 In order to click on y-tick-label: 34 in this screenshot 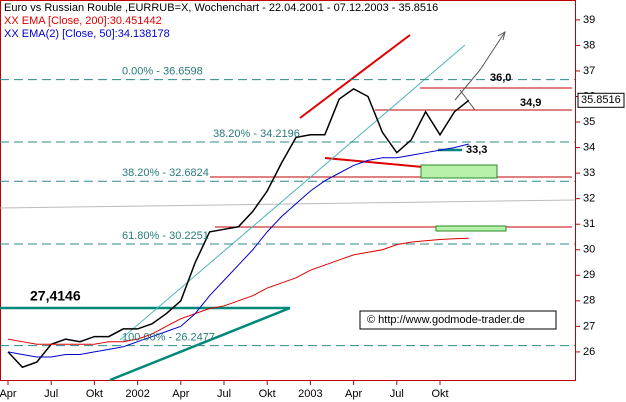, I will do `click(589, 147)`.